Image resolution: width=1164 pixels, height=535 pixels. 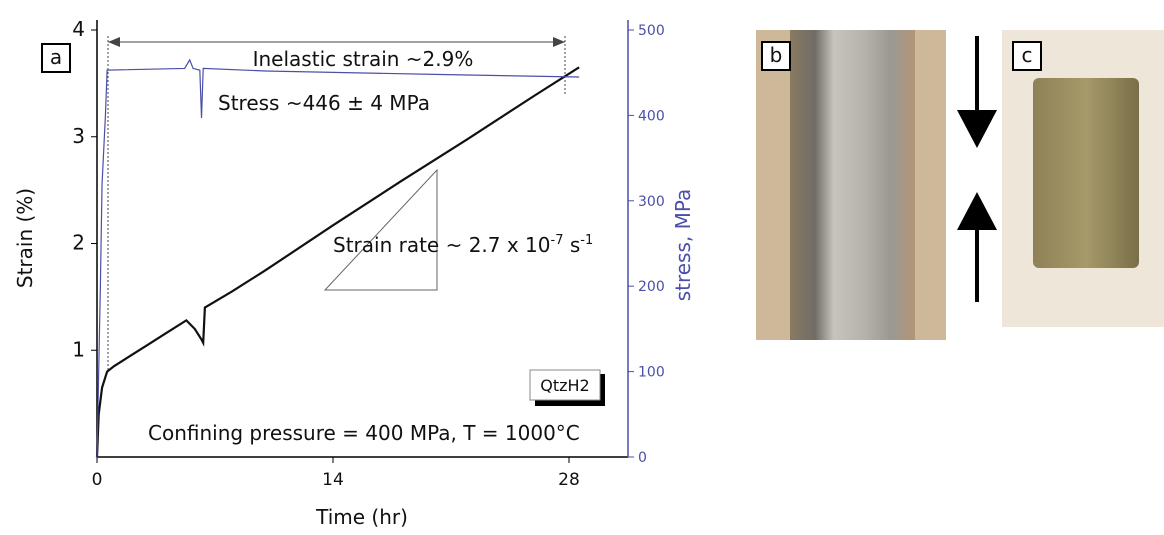 I want to click on y2-tick-label: 300, so click(x=651, y=202).